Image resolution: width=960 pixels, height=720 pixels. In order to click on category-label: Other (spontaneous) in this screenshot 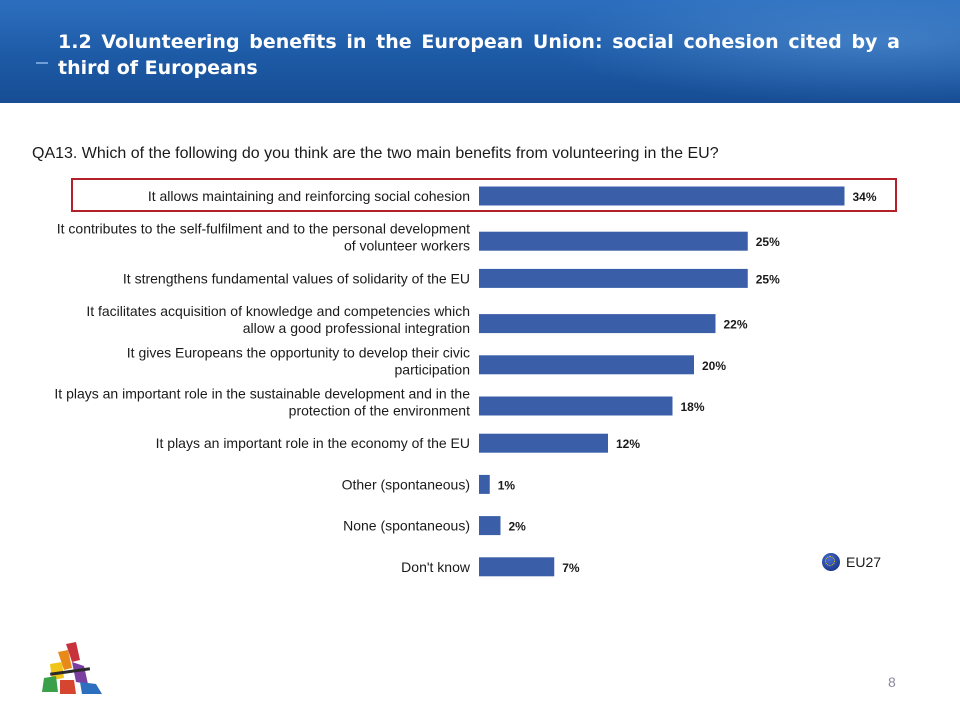, I will do `click(406, 484)`.